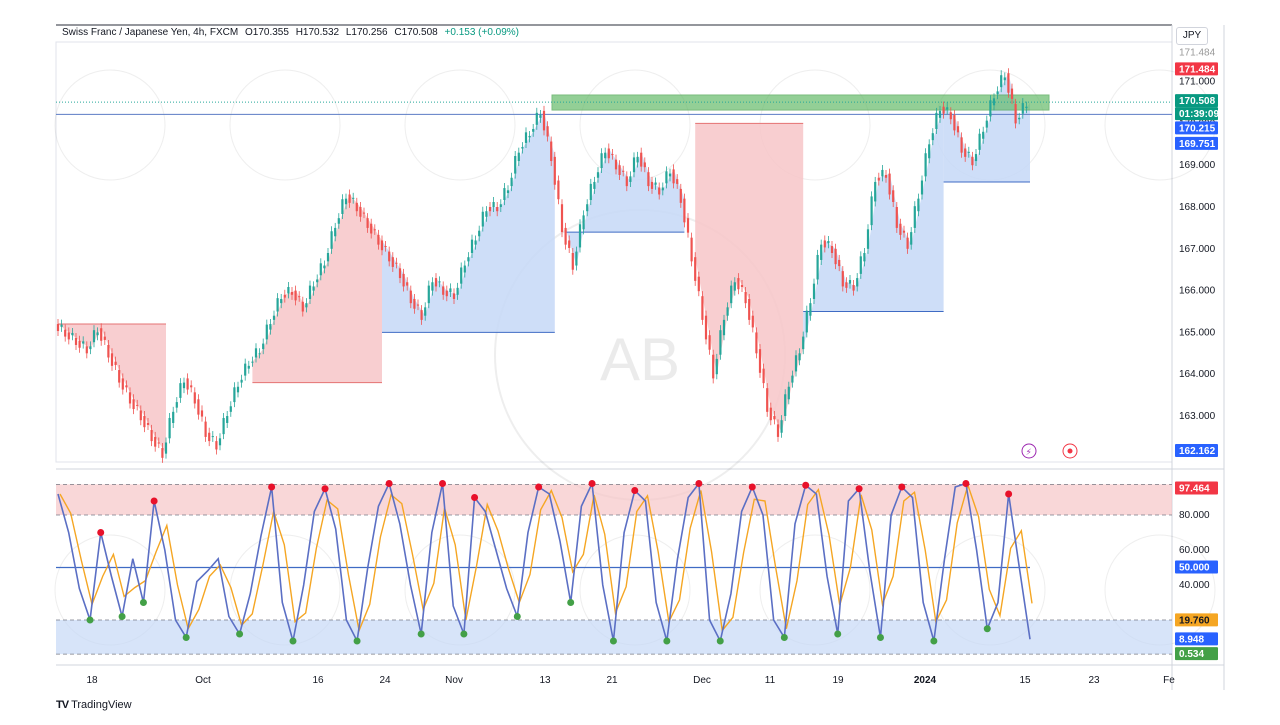  I want to click on tradingview-logo: TV TradingView, so click(94, 705).